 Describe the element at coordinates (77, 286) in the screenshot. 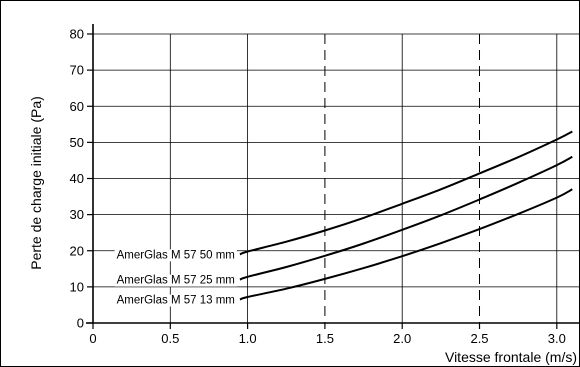

I see `y-tick-label-10: 10` at that location.